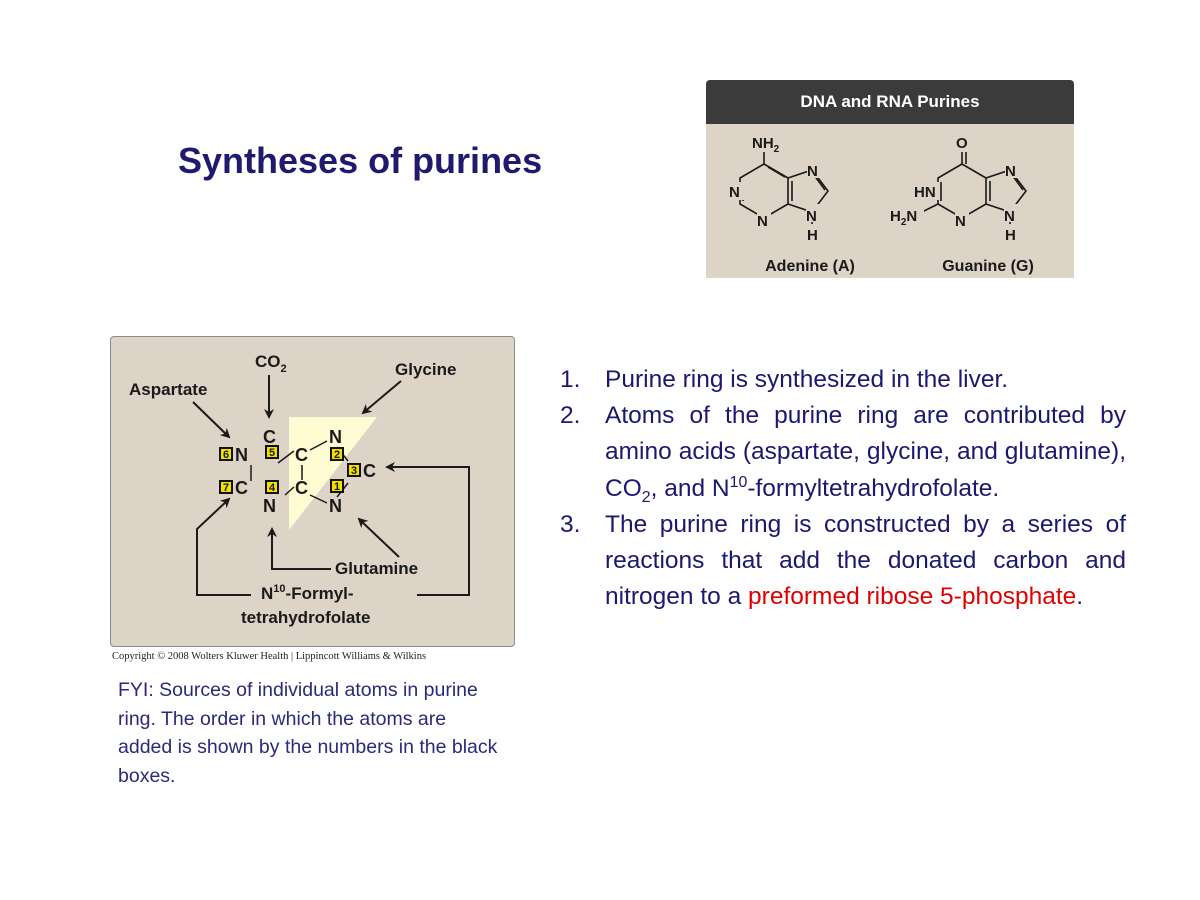 The height and width of the screenshot is (900, 1200). I want to click on slide-title: Syntheses of purines, so click(360, 160).